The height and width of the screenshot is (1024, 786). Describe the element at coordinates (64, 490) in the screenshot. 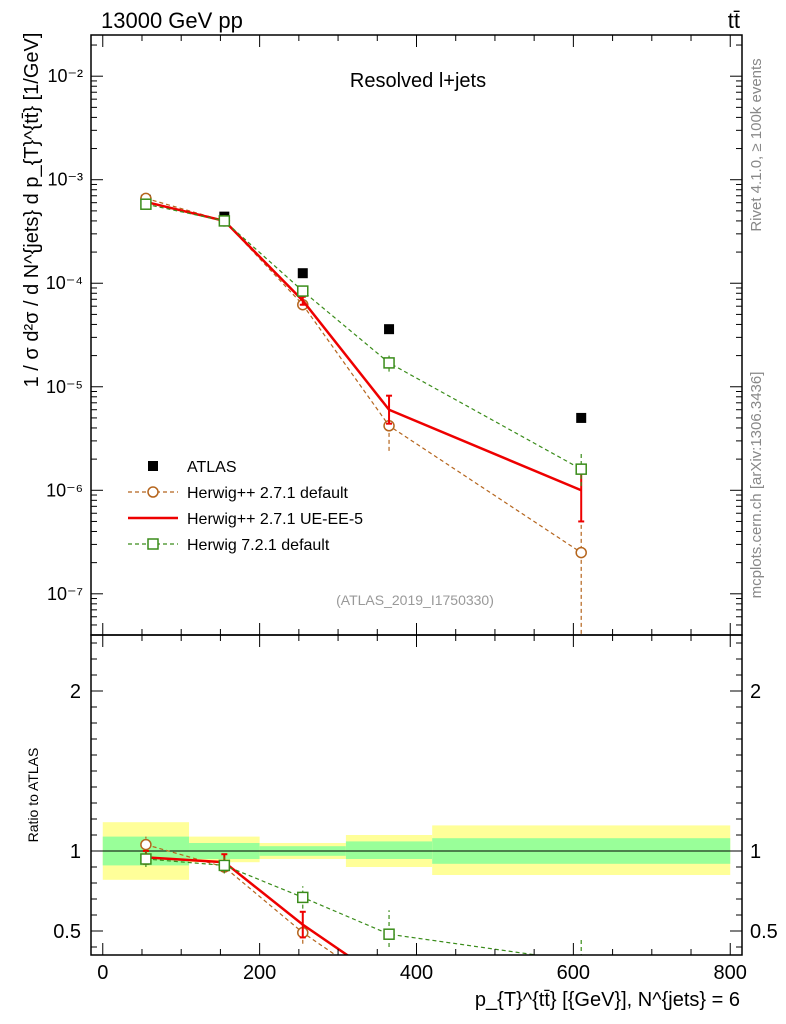

I see `y-tick-label: 10⁻⁶` at that location.